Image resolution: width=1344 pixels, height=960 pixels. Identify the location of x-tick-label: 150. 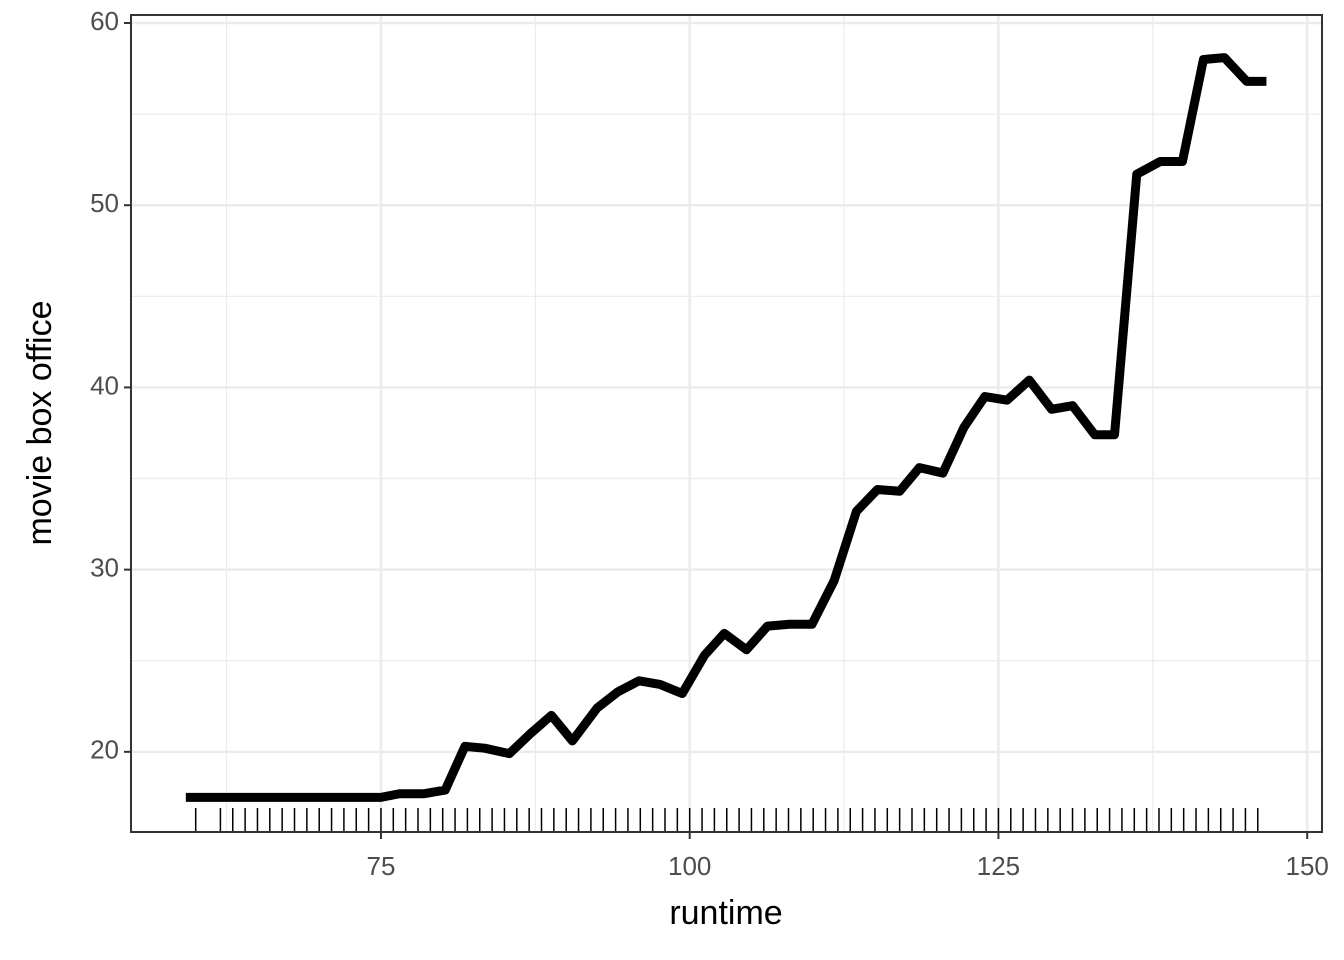
(1306, 866).